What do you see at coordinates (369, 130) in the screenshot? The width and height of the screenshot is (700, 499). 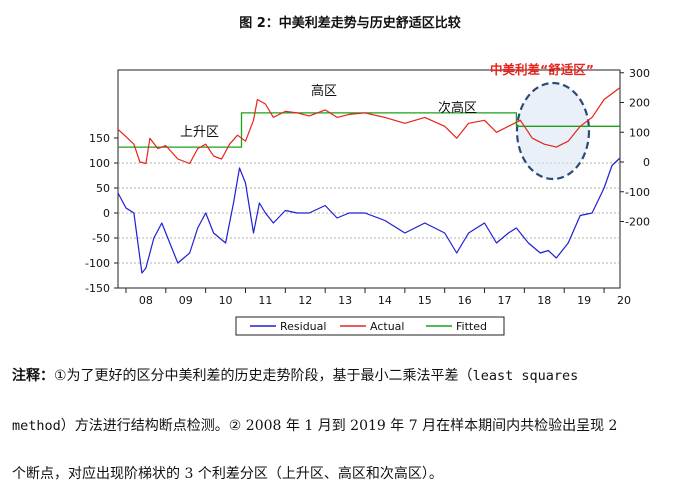 I see `series-line-fitted` at bounding box center [369, 130].